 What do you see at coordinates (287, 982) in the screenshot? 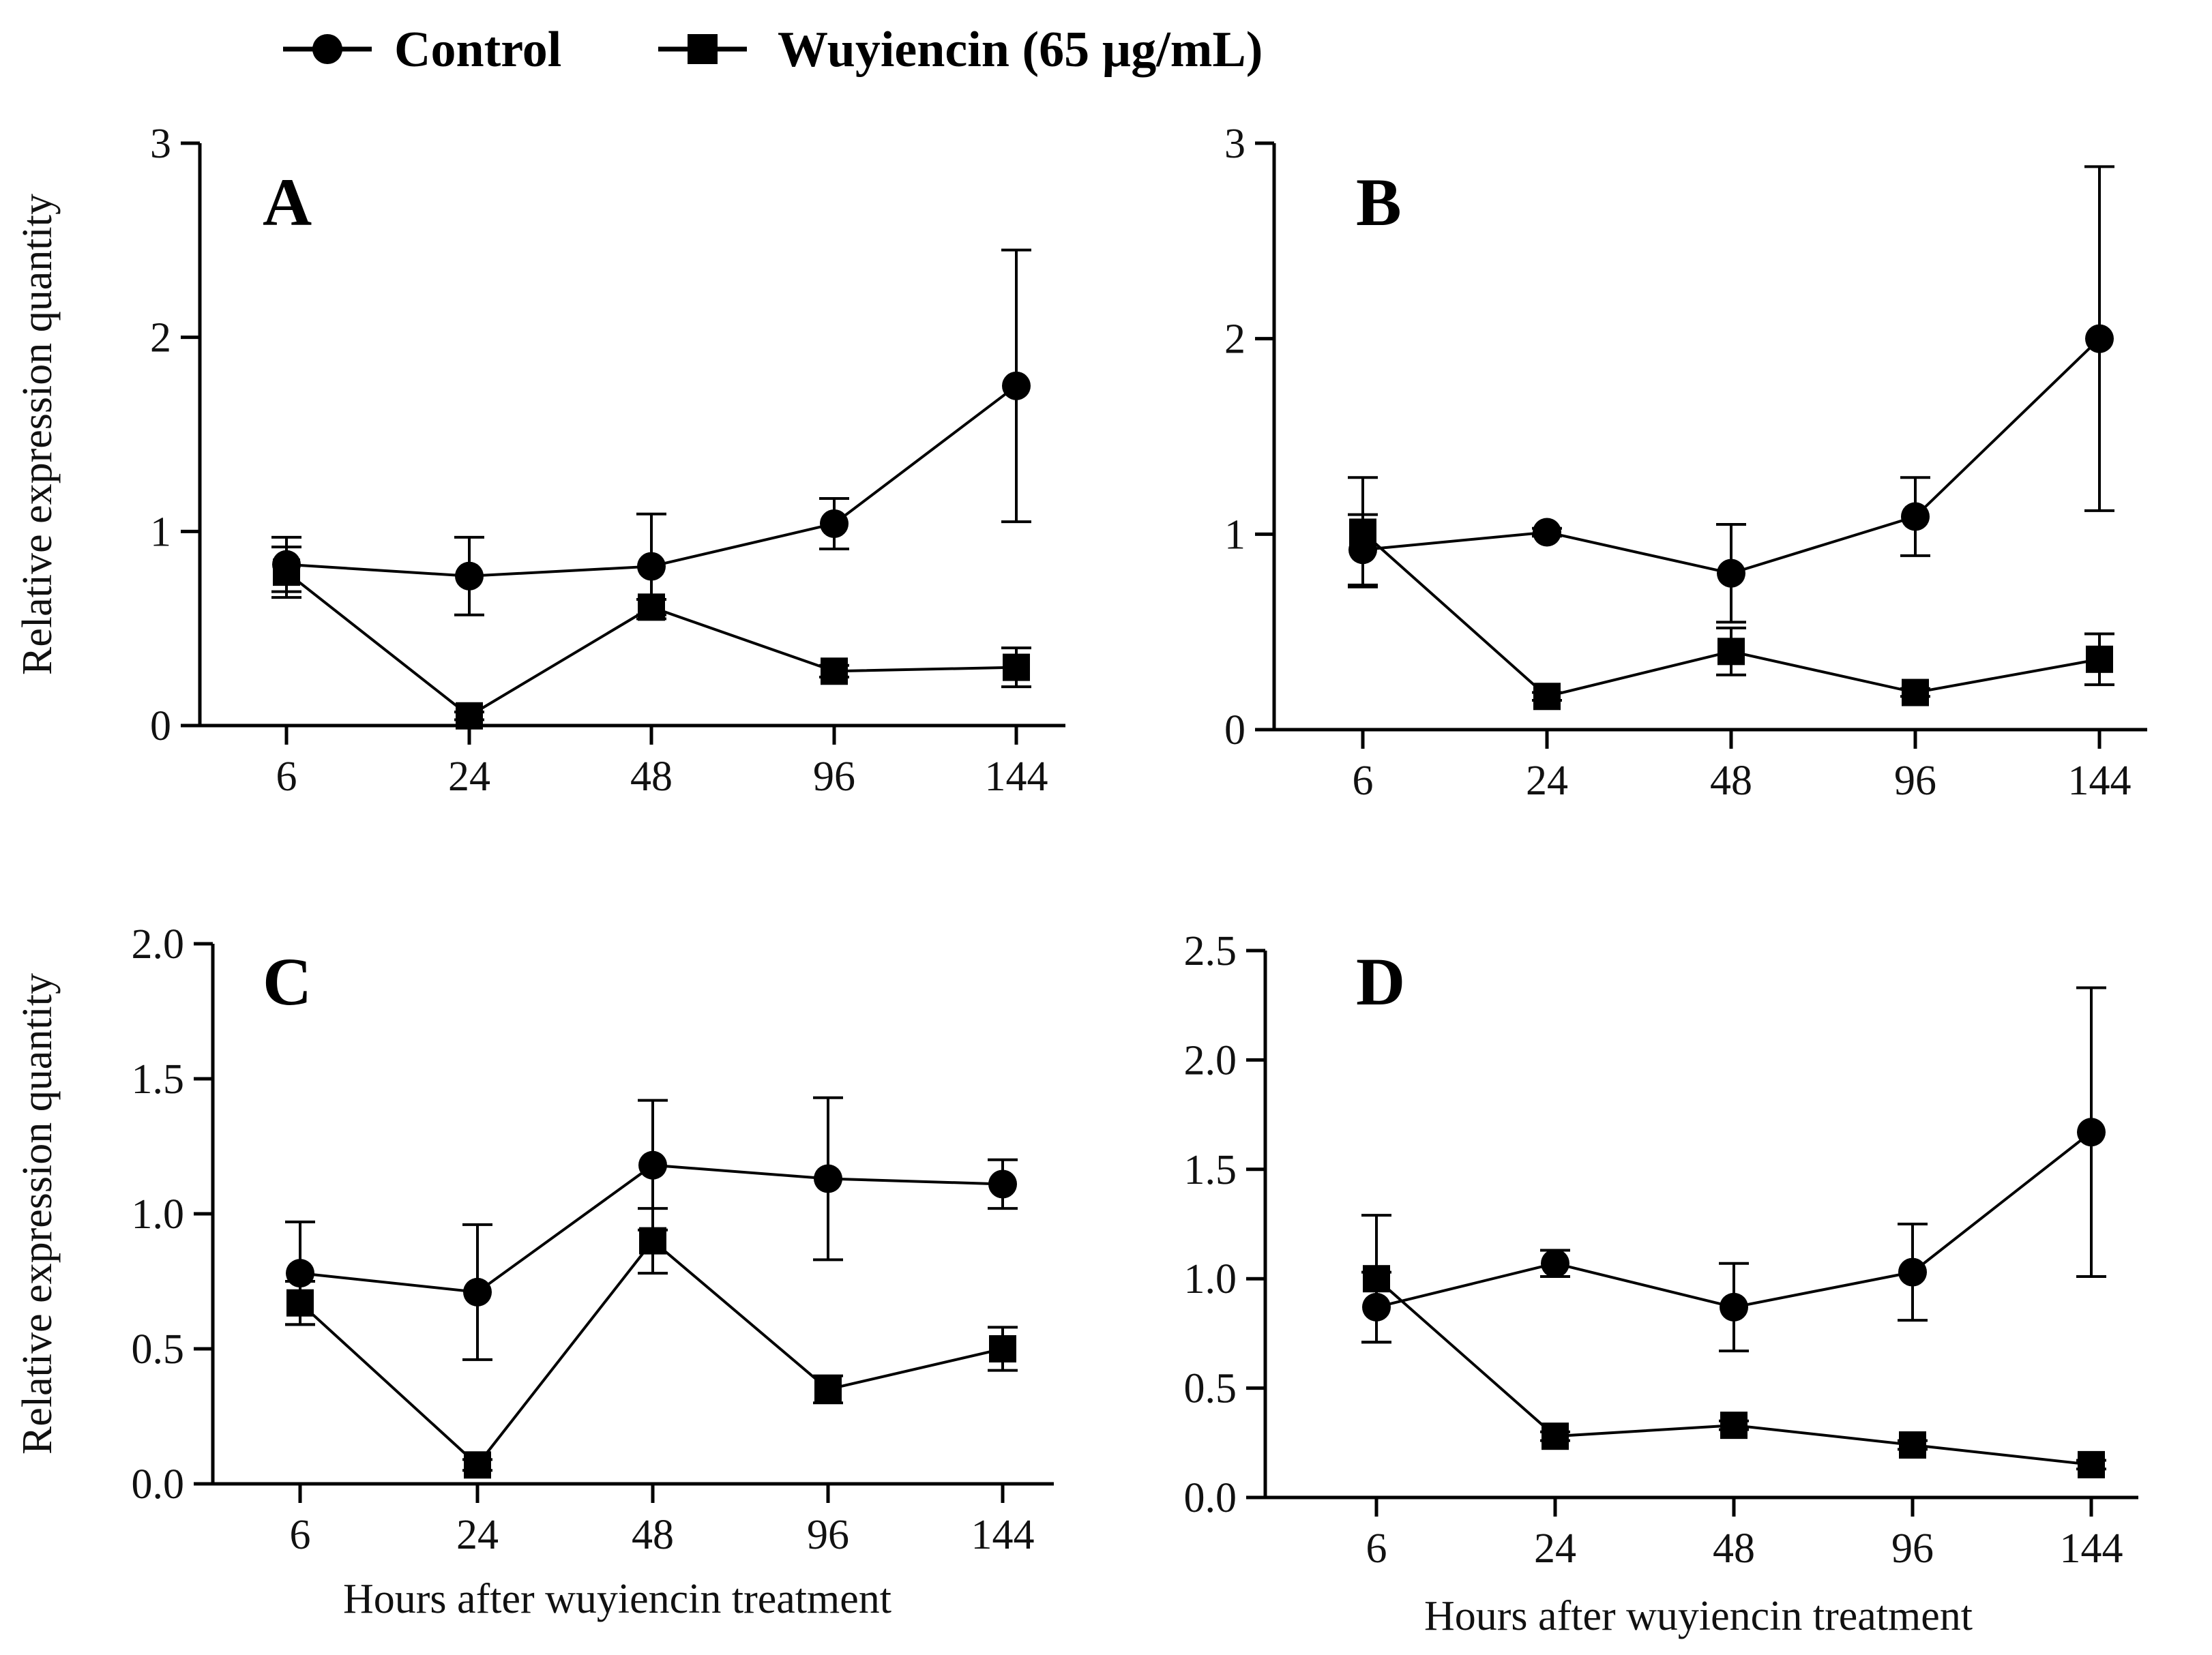
I see `panel-letter: C` at bounding box center [287, 982].